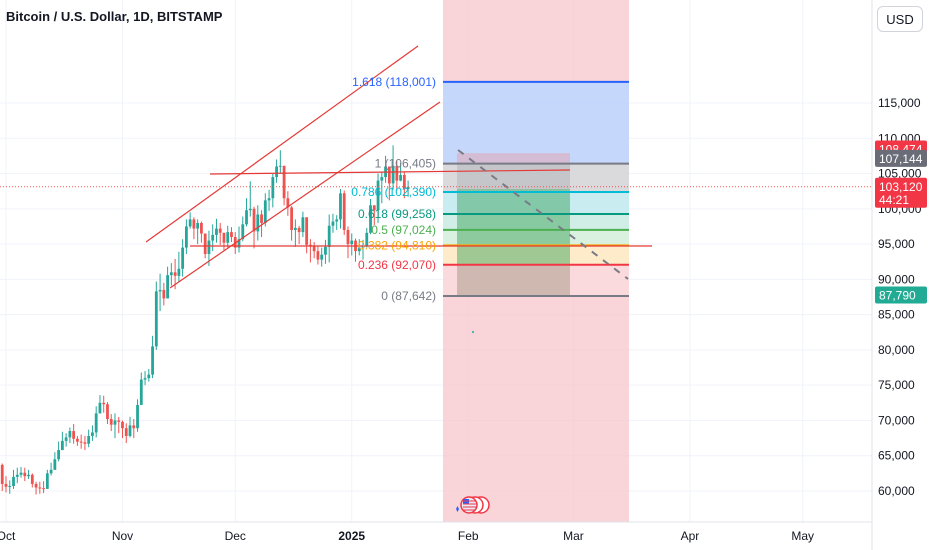 This screenshot has height=550, width=932. What do you see at coordinates (899, 103) in the screenshot?
I see `y-tick-label: 115,000` at bounding box center [899, 103].